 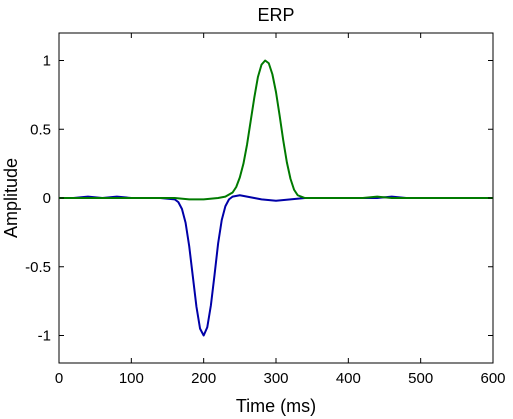 What do you see at coordinates (47, 198) in the screenshot?
I see `y-tick-label: 0` at bounding box center [47, 198].